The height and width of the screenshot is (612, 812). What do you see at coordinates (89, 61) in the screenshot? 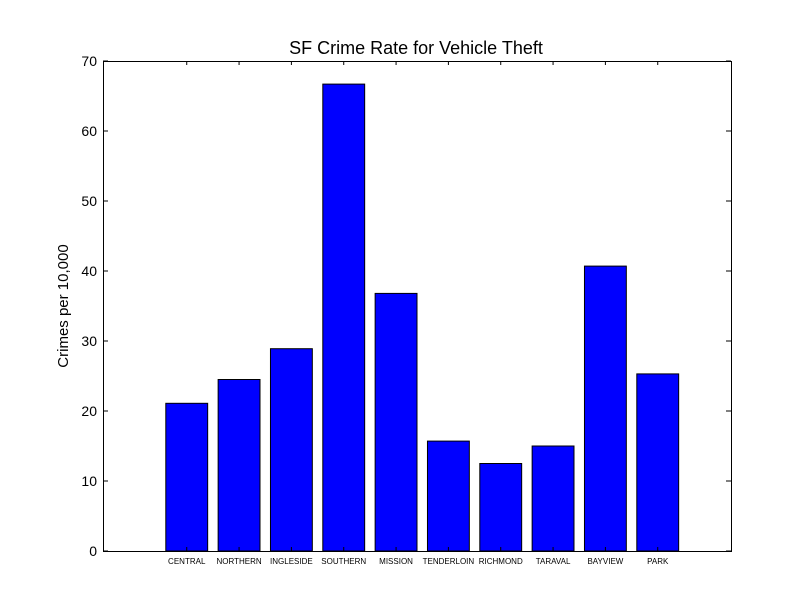
I see `y-tick-label: 70` at bounding box center [89, 61].